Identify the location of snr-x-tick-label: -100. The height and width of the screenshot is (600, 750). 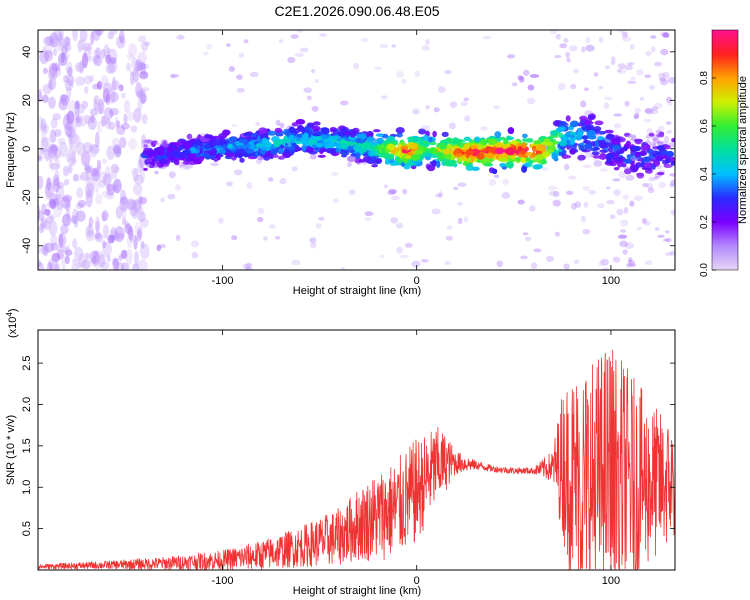
(222, 581).